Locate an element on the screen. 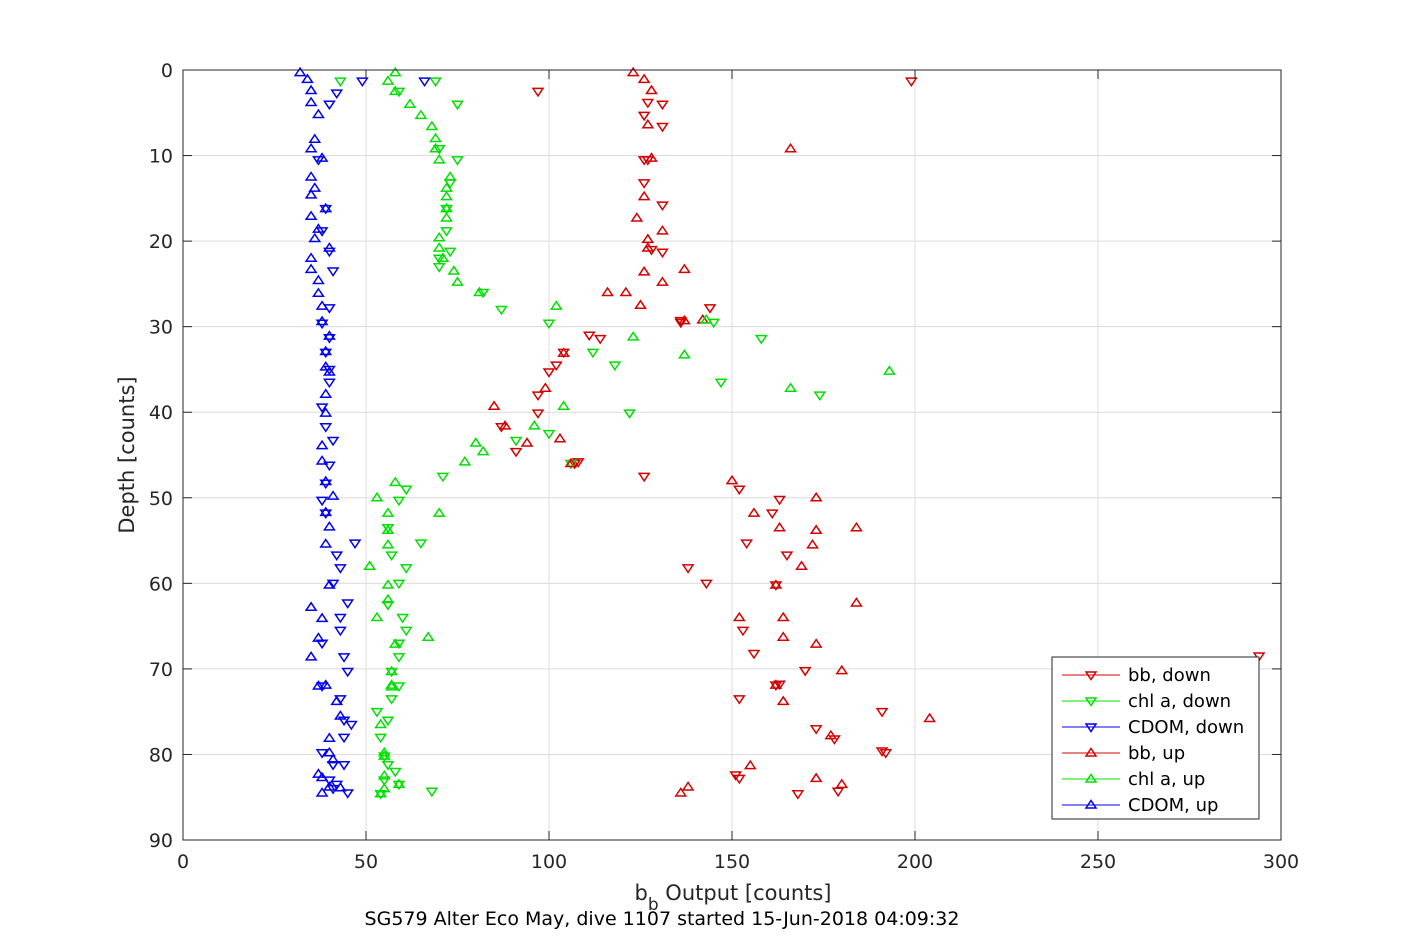  x-tick-label: 150 is located at coordinates (732, 862).